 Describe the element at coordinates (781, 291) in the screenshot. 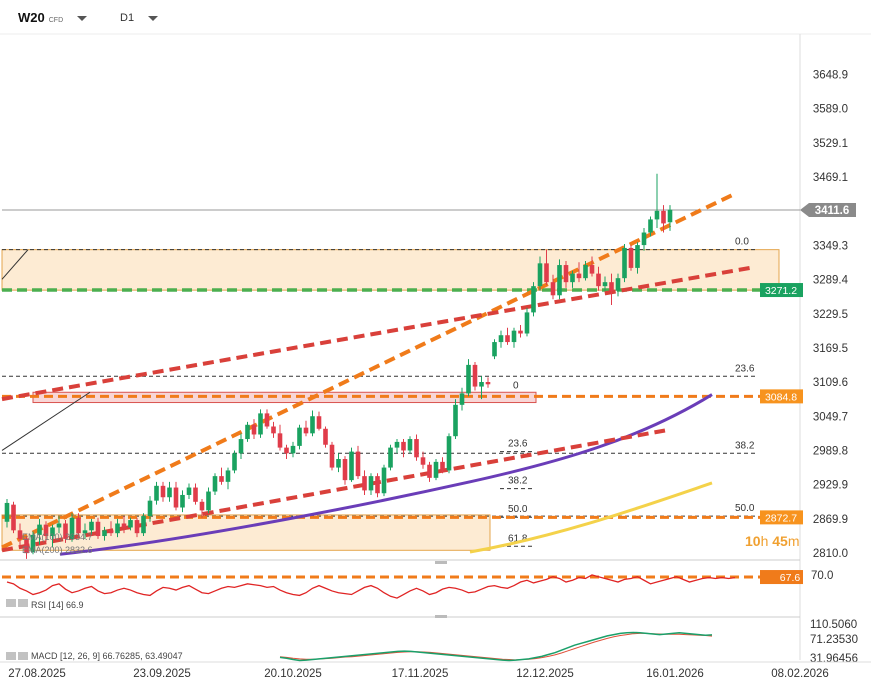

I see `price-level-tag: 3271.2` at that location.